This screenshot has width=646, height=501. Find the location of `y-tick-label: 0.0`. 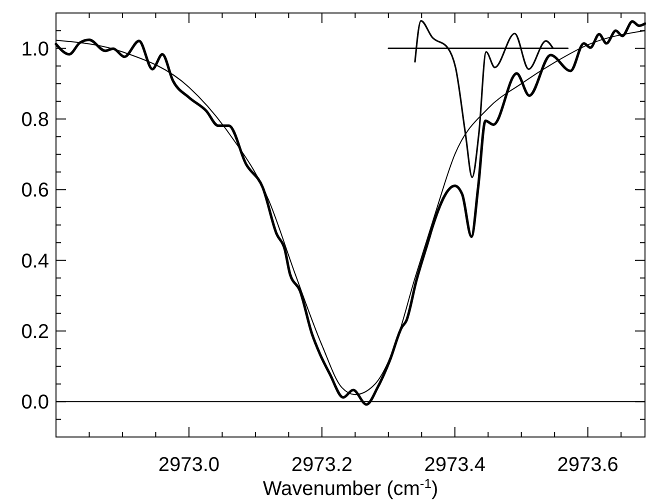

y-tick-label: 0.0 is located at coordinates (35, 403).